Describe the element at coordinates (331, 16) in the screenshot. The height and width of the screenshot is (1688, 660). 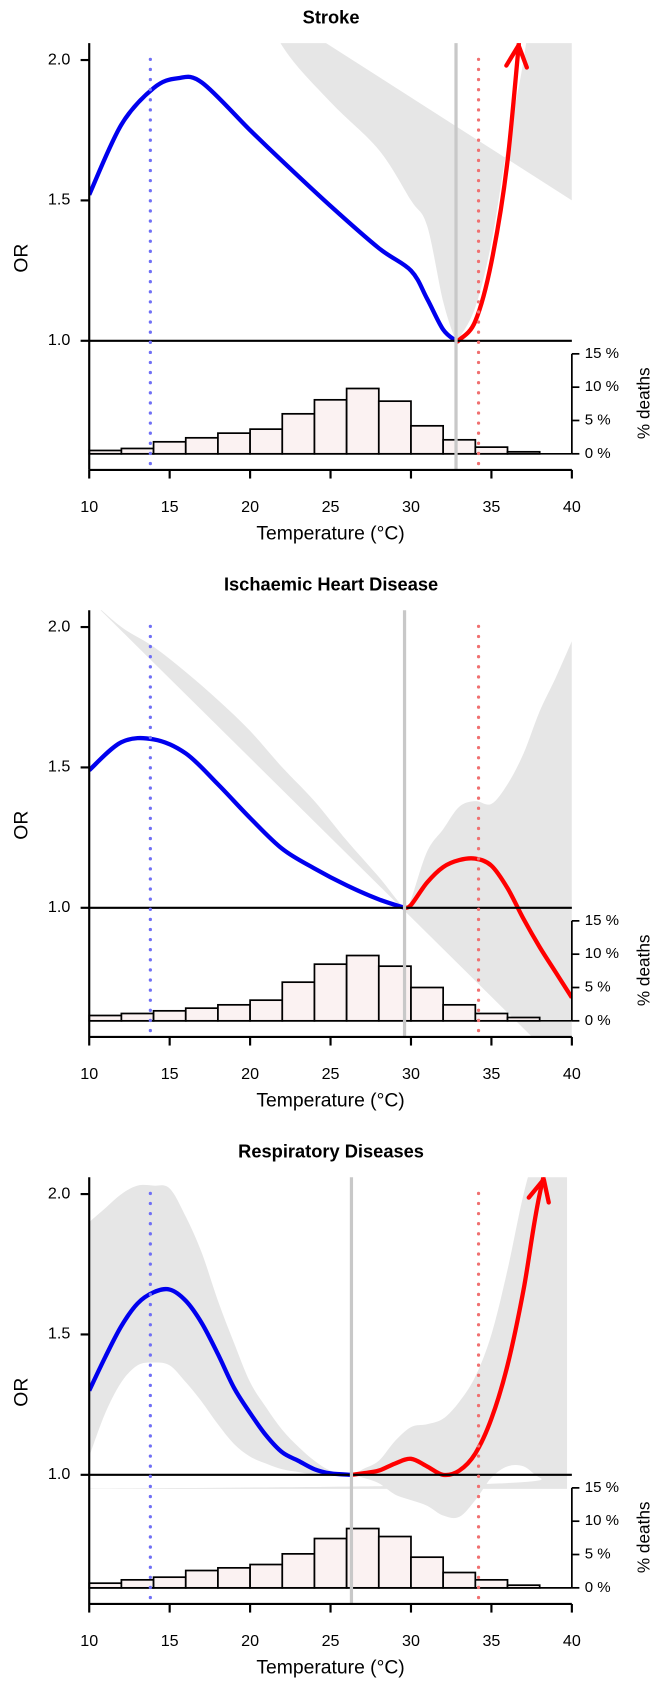
I see `panel-title: Stroke` at that location.